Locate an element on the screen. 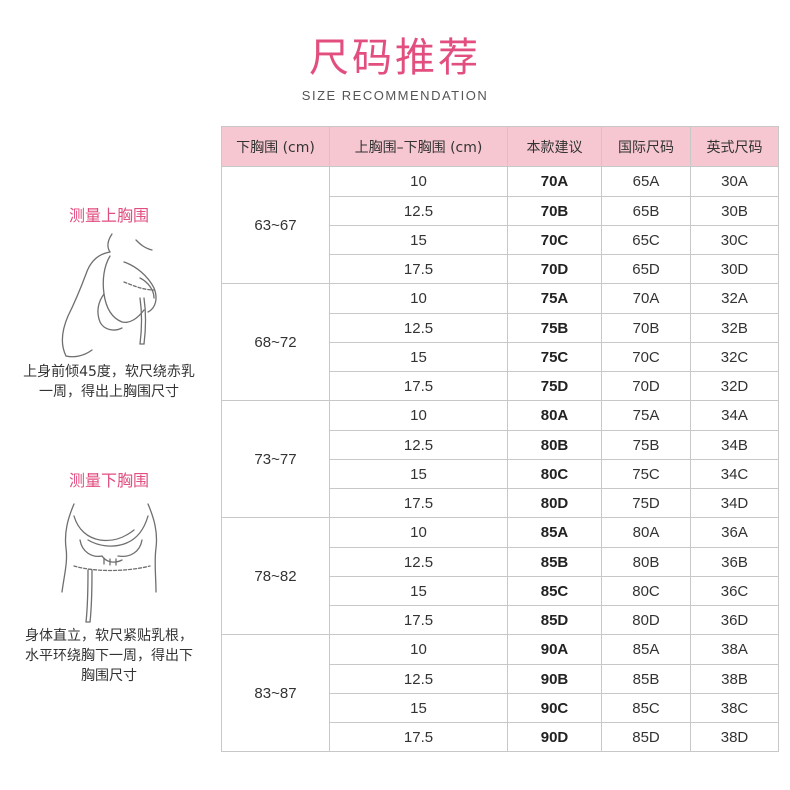  recommended-size-cell: 85A is located at coordinates (554, 532).